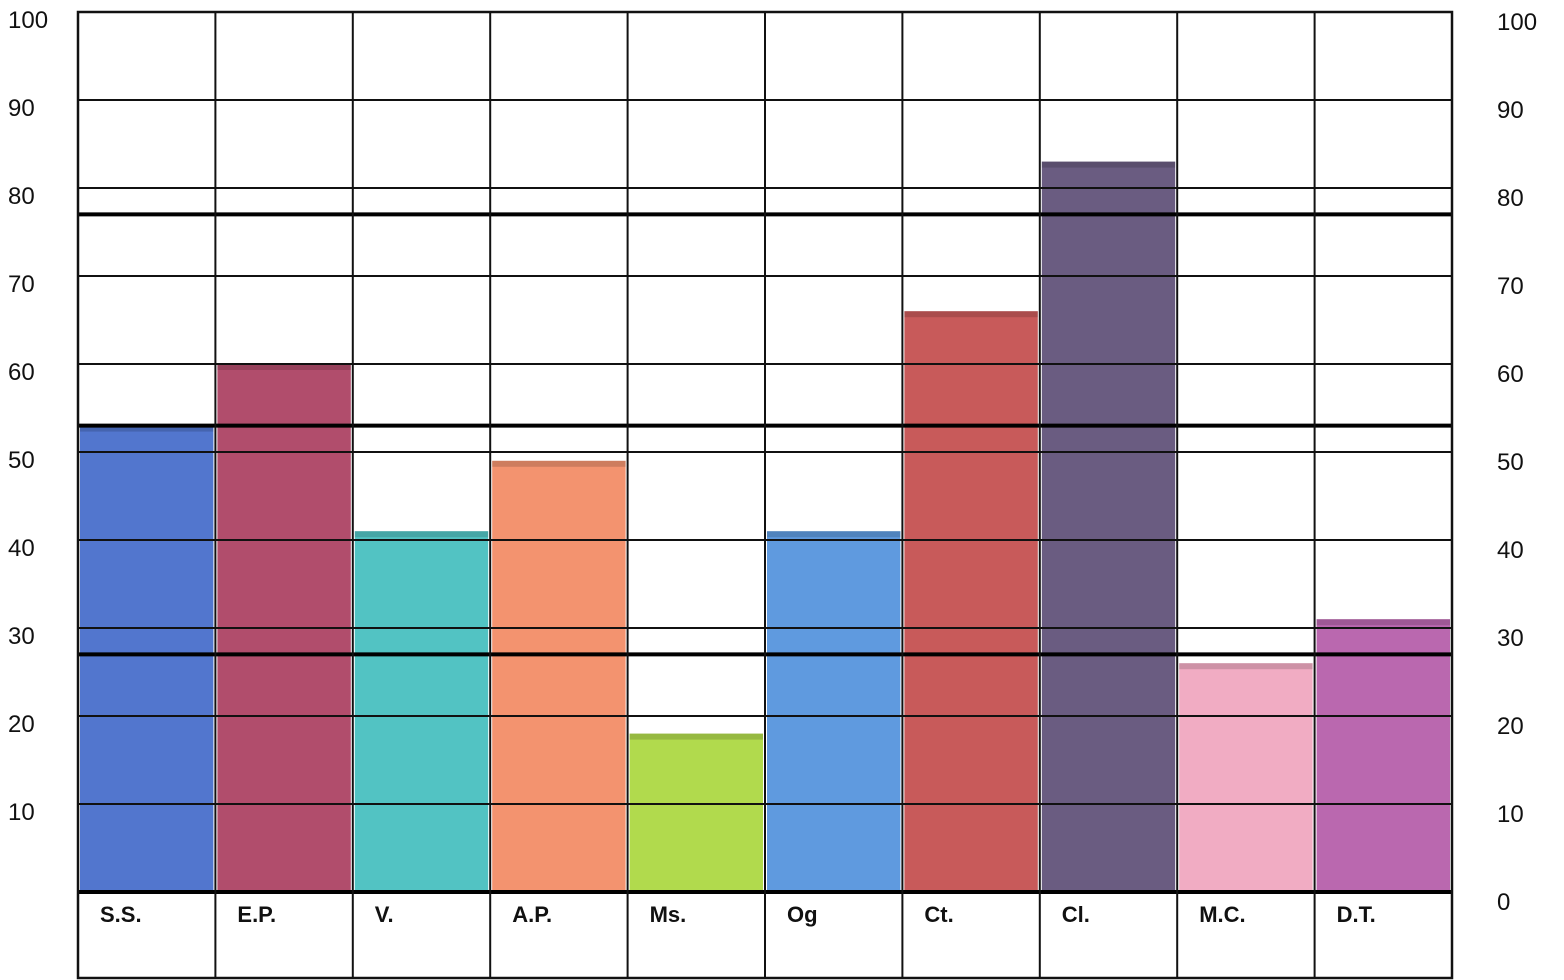 The height and width of the screenshot is (980, 1564). Describe the element at coordinates (21, 284) in the screenshot. I see `y-tick-left: 70` at that location.